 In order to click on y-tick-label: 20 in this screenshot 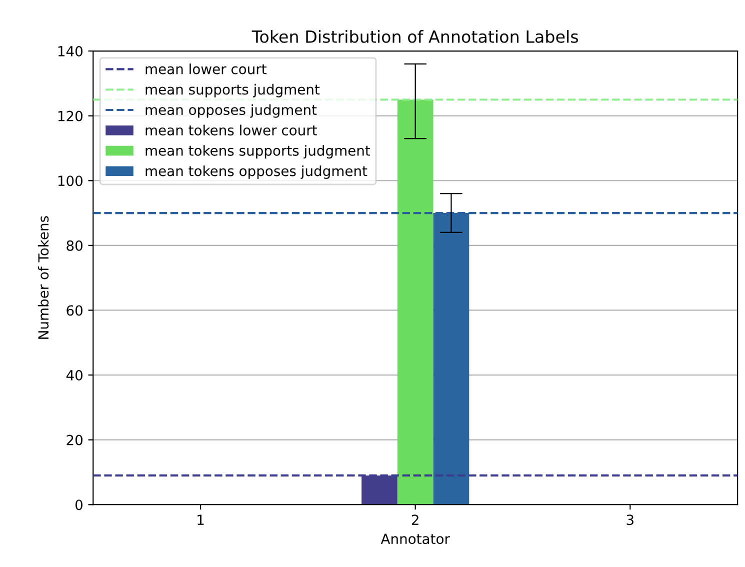, I will do `click(74, 440)`.